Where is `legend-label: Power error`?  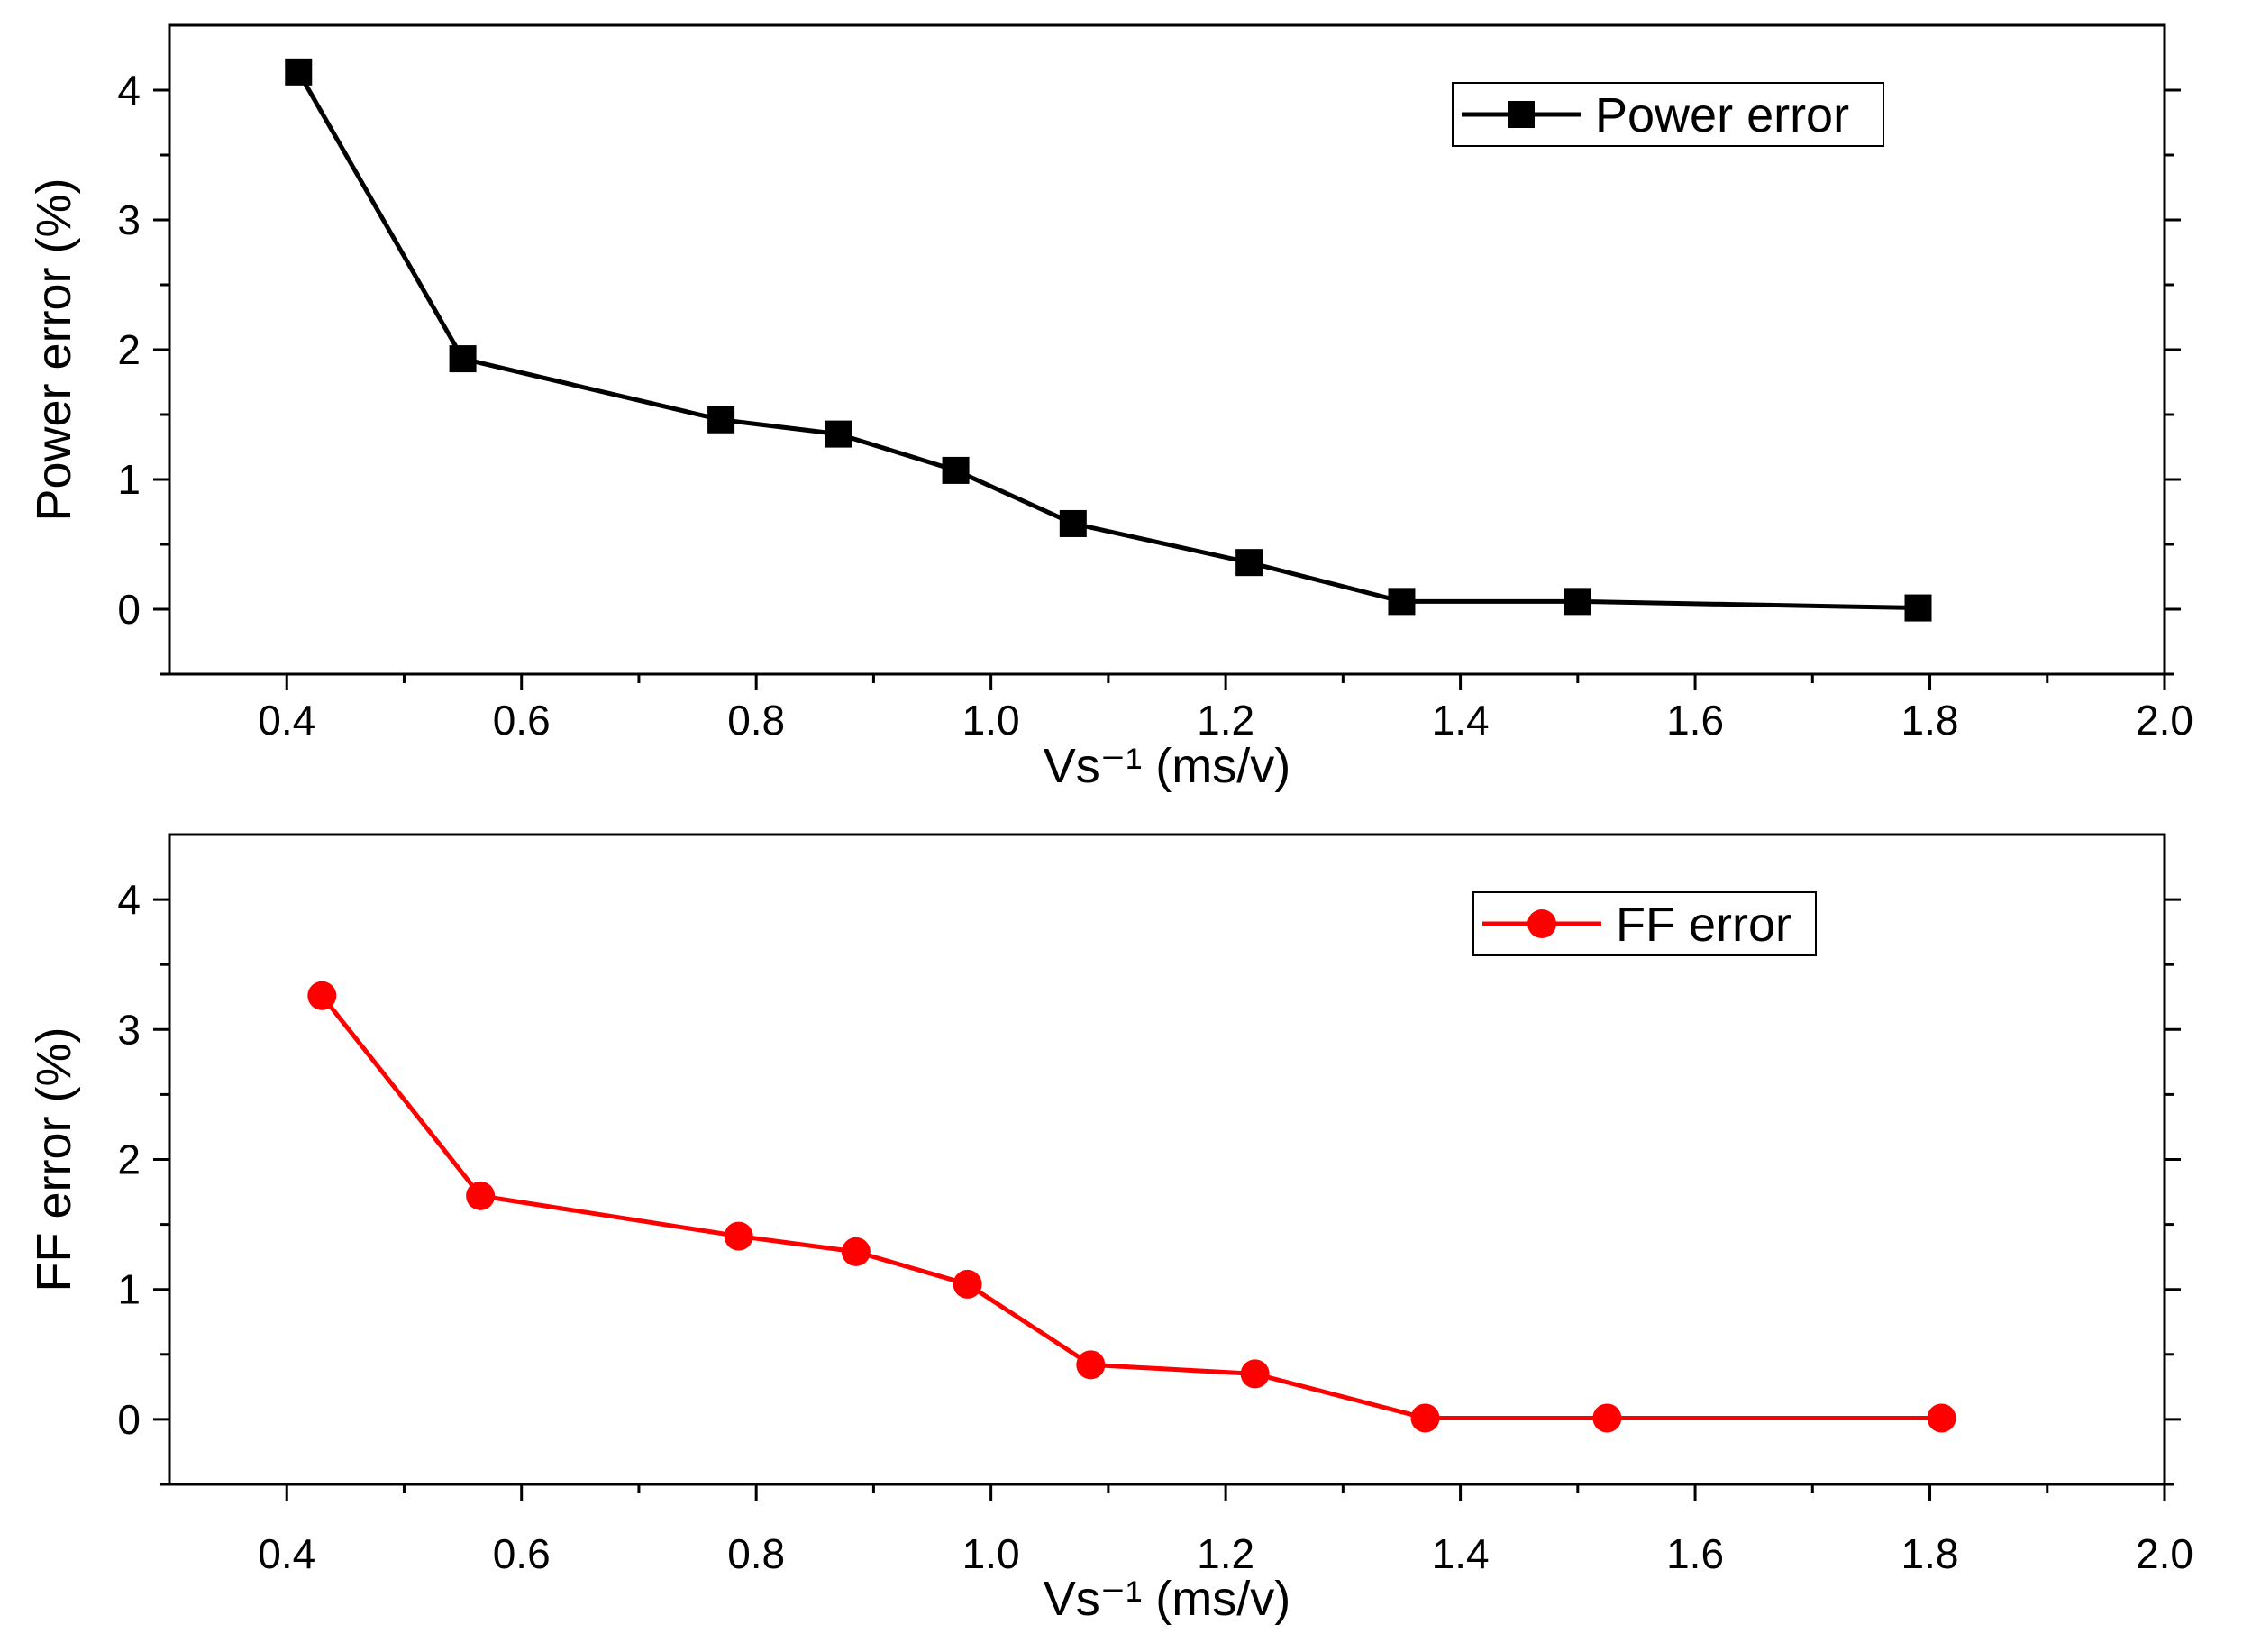 legend-label: Power error is located at coordinates (1722, 115).